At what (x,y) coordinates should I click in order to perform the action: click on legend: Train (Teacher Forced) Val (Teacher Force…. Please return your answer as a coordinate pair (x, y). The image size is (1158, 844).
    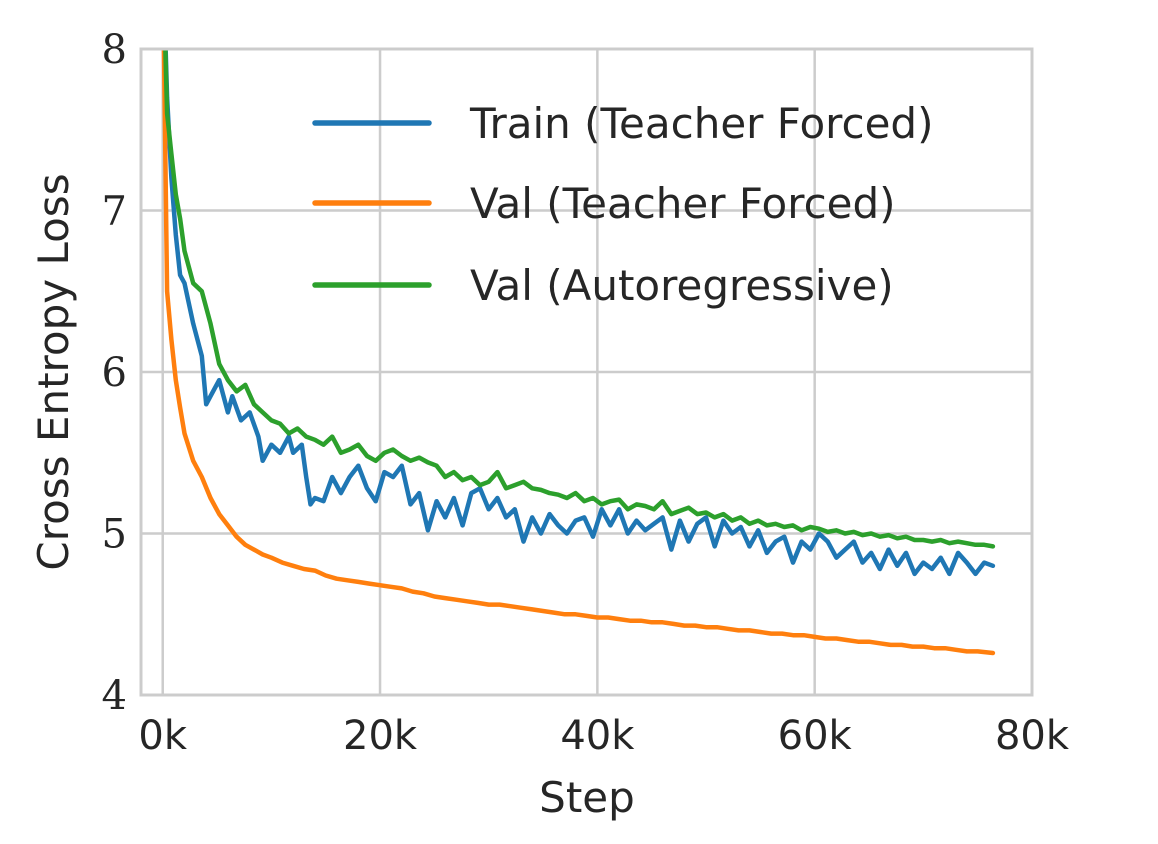
    Looking at the image, I should click on (622, 204).